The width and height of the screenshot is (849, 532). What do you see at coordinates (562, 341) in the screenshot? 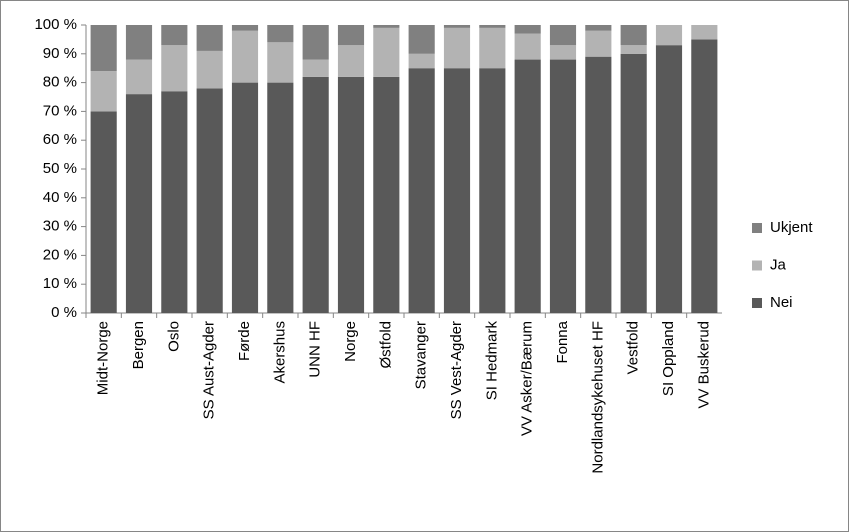
I see `x-tick-label: Fonna` at bounding box center [562, 341].